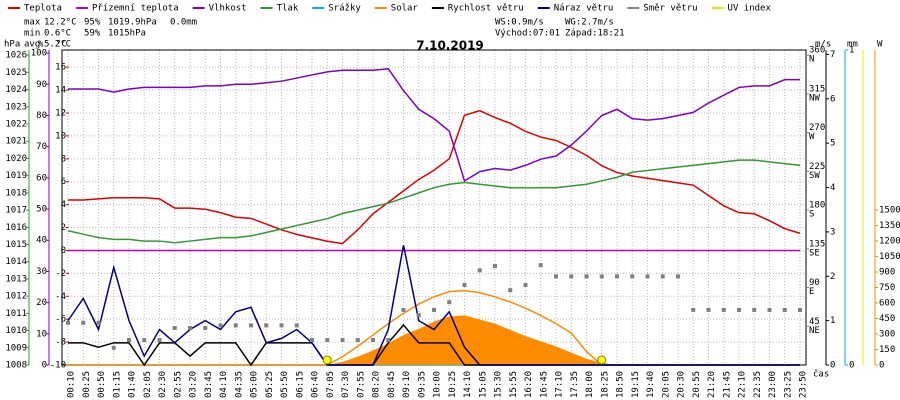 Image resolution: width=900 pixels, height=400 pixels. What do you see at coordinates (377, 384) in the screenshot?
I see `x-tick-label: 08:20` at bounding box center [377, 384].